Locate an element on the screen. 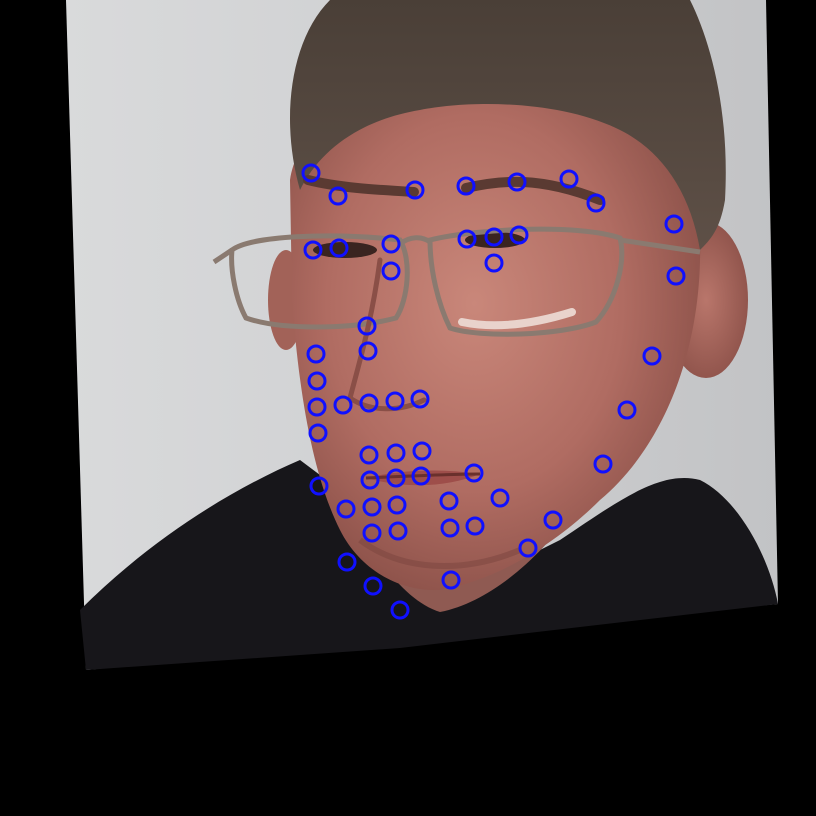  glasses-right-lens is located at coordinates (526, 281).